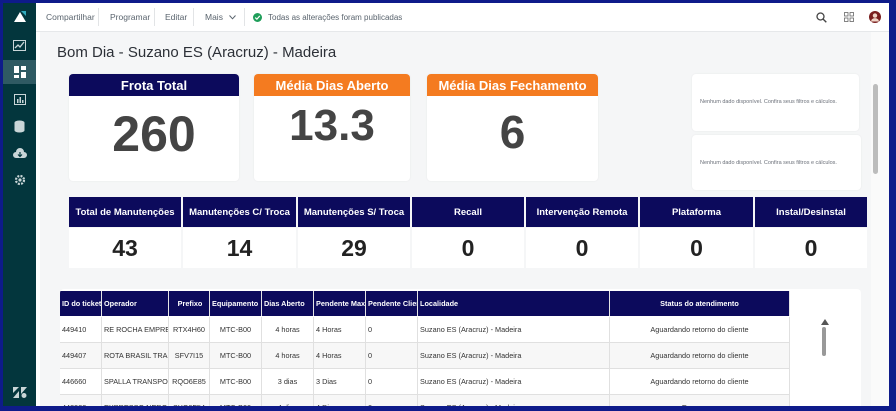  I want to click on sidebar-item-datasets, so click(19, 126).